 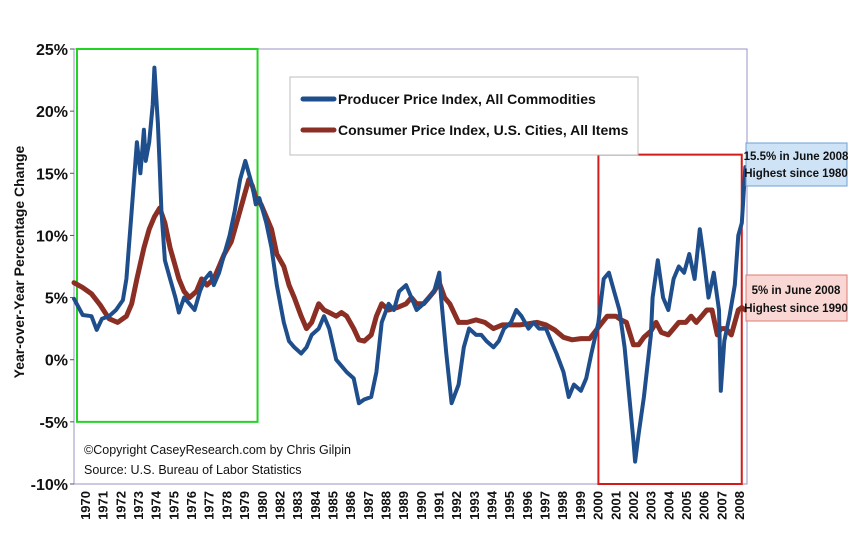 I want to click on x-tick-label: 2007, so click(x=721, y=505).